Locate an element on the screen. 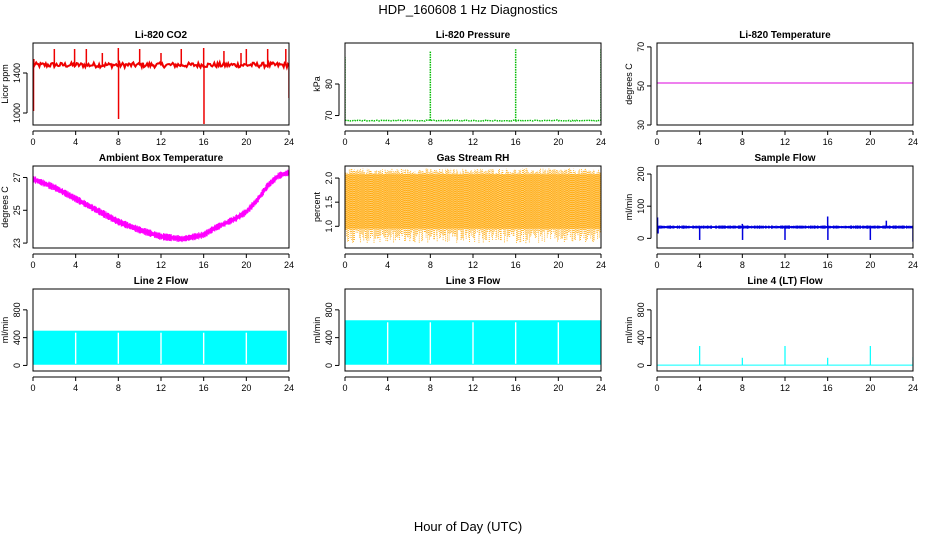 Image resolution: width=936 pixels, height=540 pixels. flow-block is located at coordinates (160, 347).